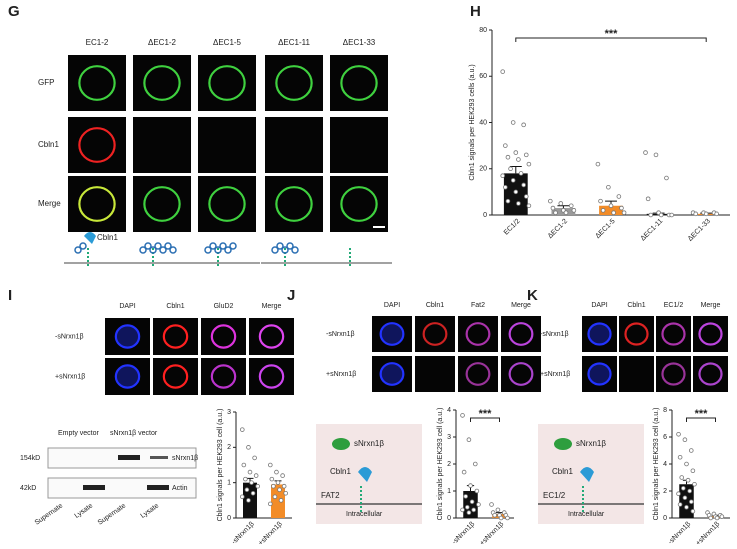 This screenshot has width=737, height=549. Describe the element at coordinates (90, 238) in the screenshot. I see `cbln1-icon` at that location.